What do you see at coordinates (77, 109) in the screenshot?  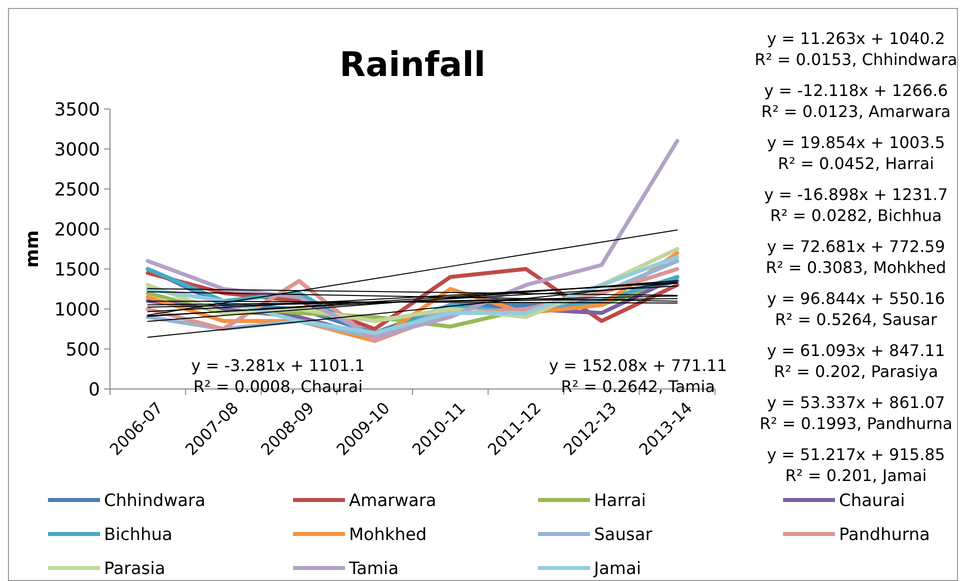 I see `y-tick-label: 3500` at bounding box center [77, 109].